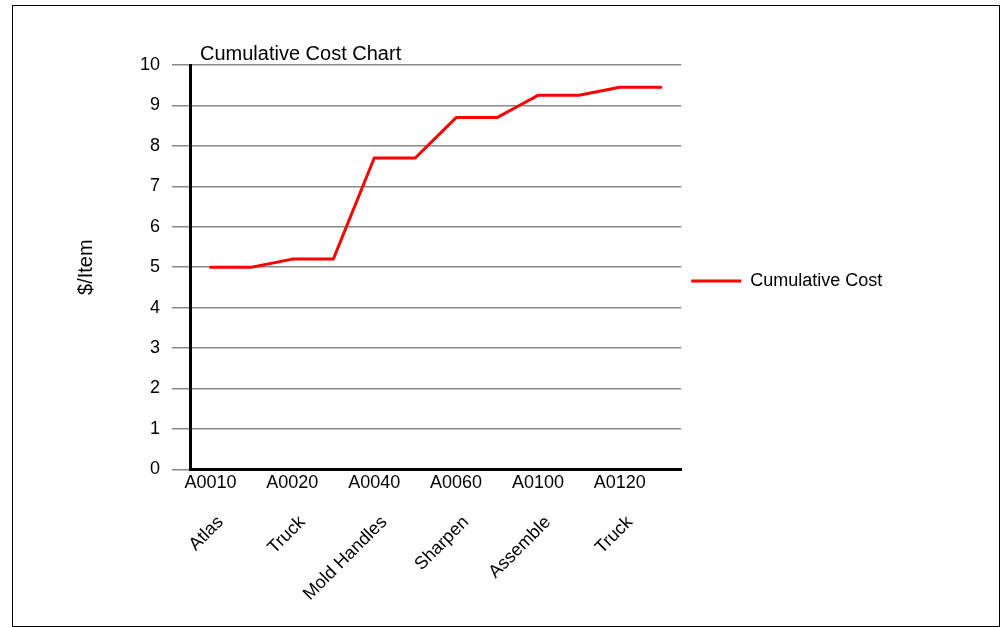 The height and width of the screenshot is (627, 1005). What do you see at coordinates (155, 144) in the screenshot?
I see `y-tick-label: 8` at bounding box center [155, 144].